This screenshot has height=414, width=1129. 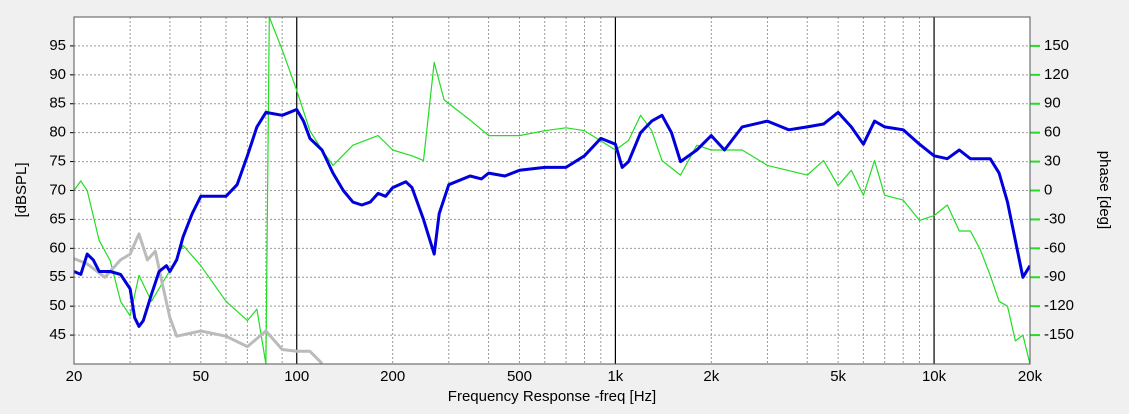 What do you see at coordinates (392, 376) in the screenshot?
I see `x-tick-label: 200` at bounding box center [392, 376].